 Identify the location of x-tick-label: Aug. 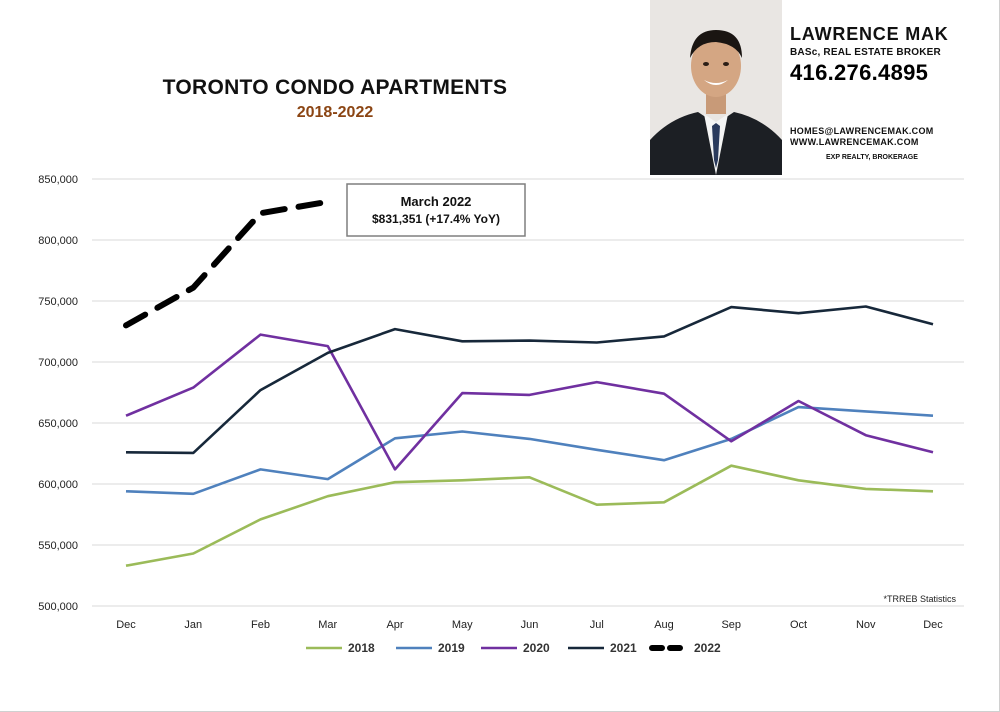
(664, 625).